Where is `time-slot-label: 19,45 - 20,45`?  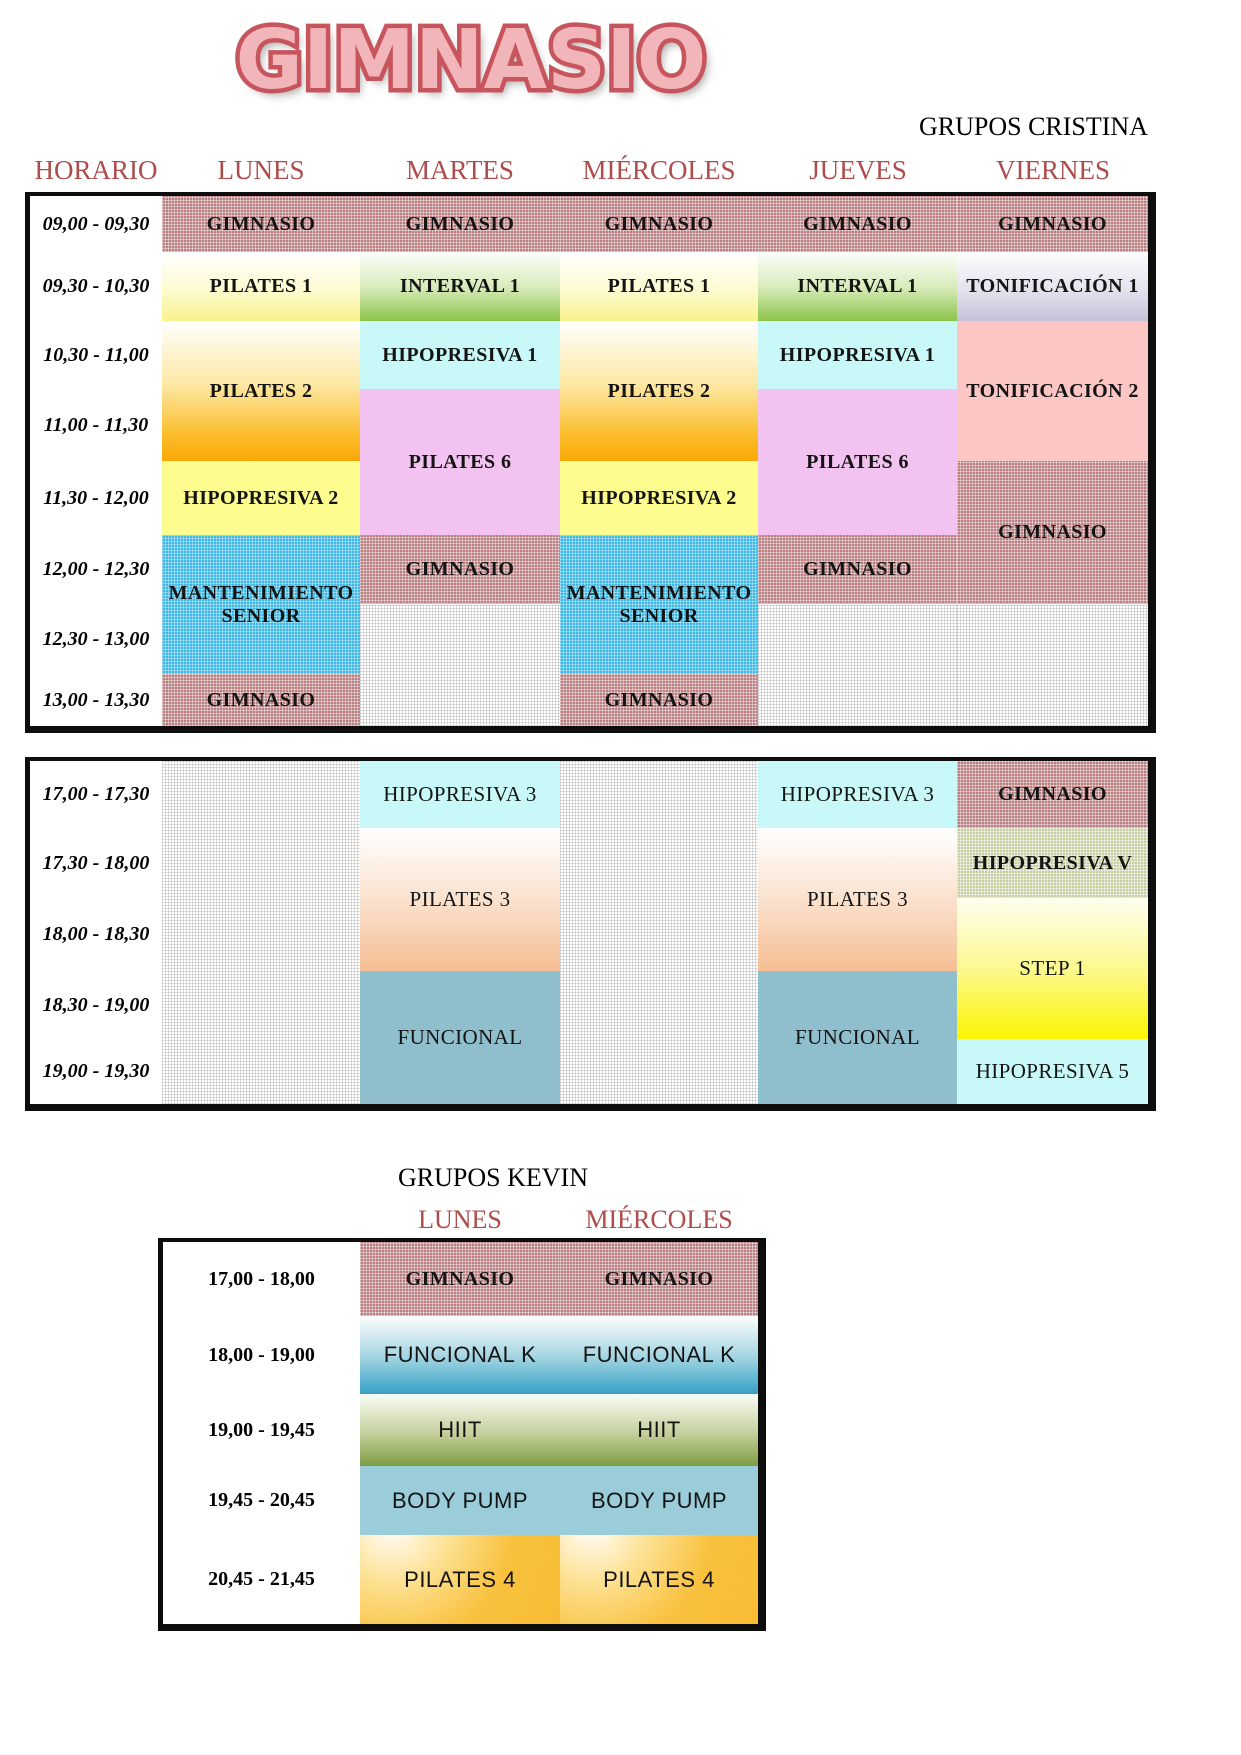 time-slot-label: 19,45 - 20,45 is located at coordinates (261, 1500).